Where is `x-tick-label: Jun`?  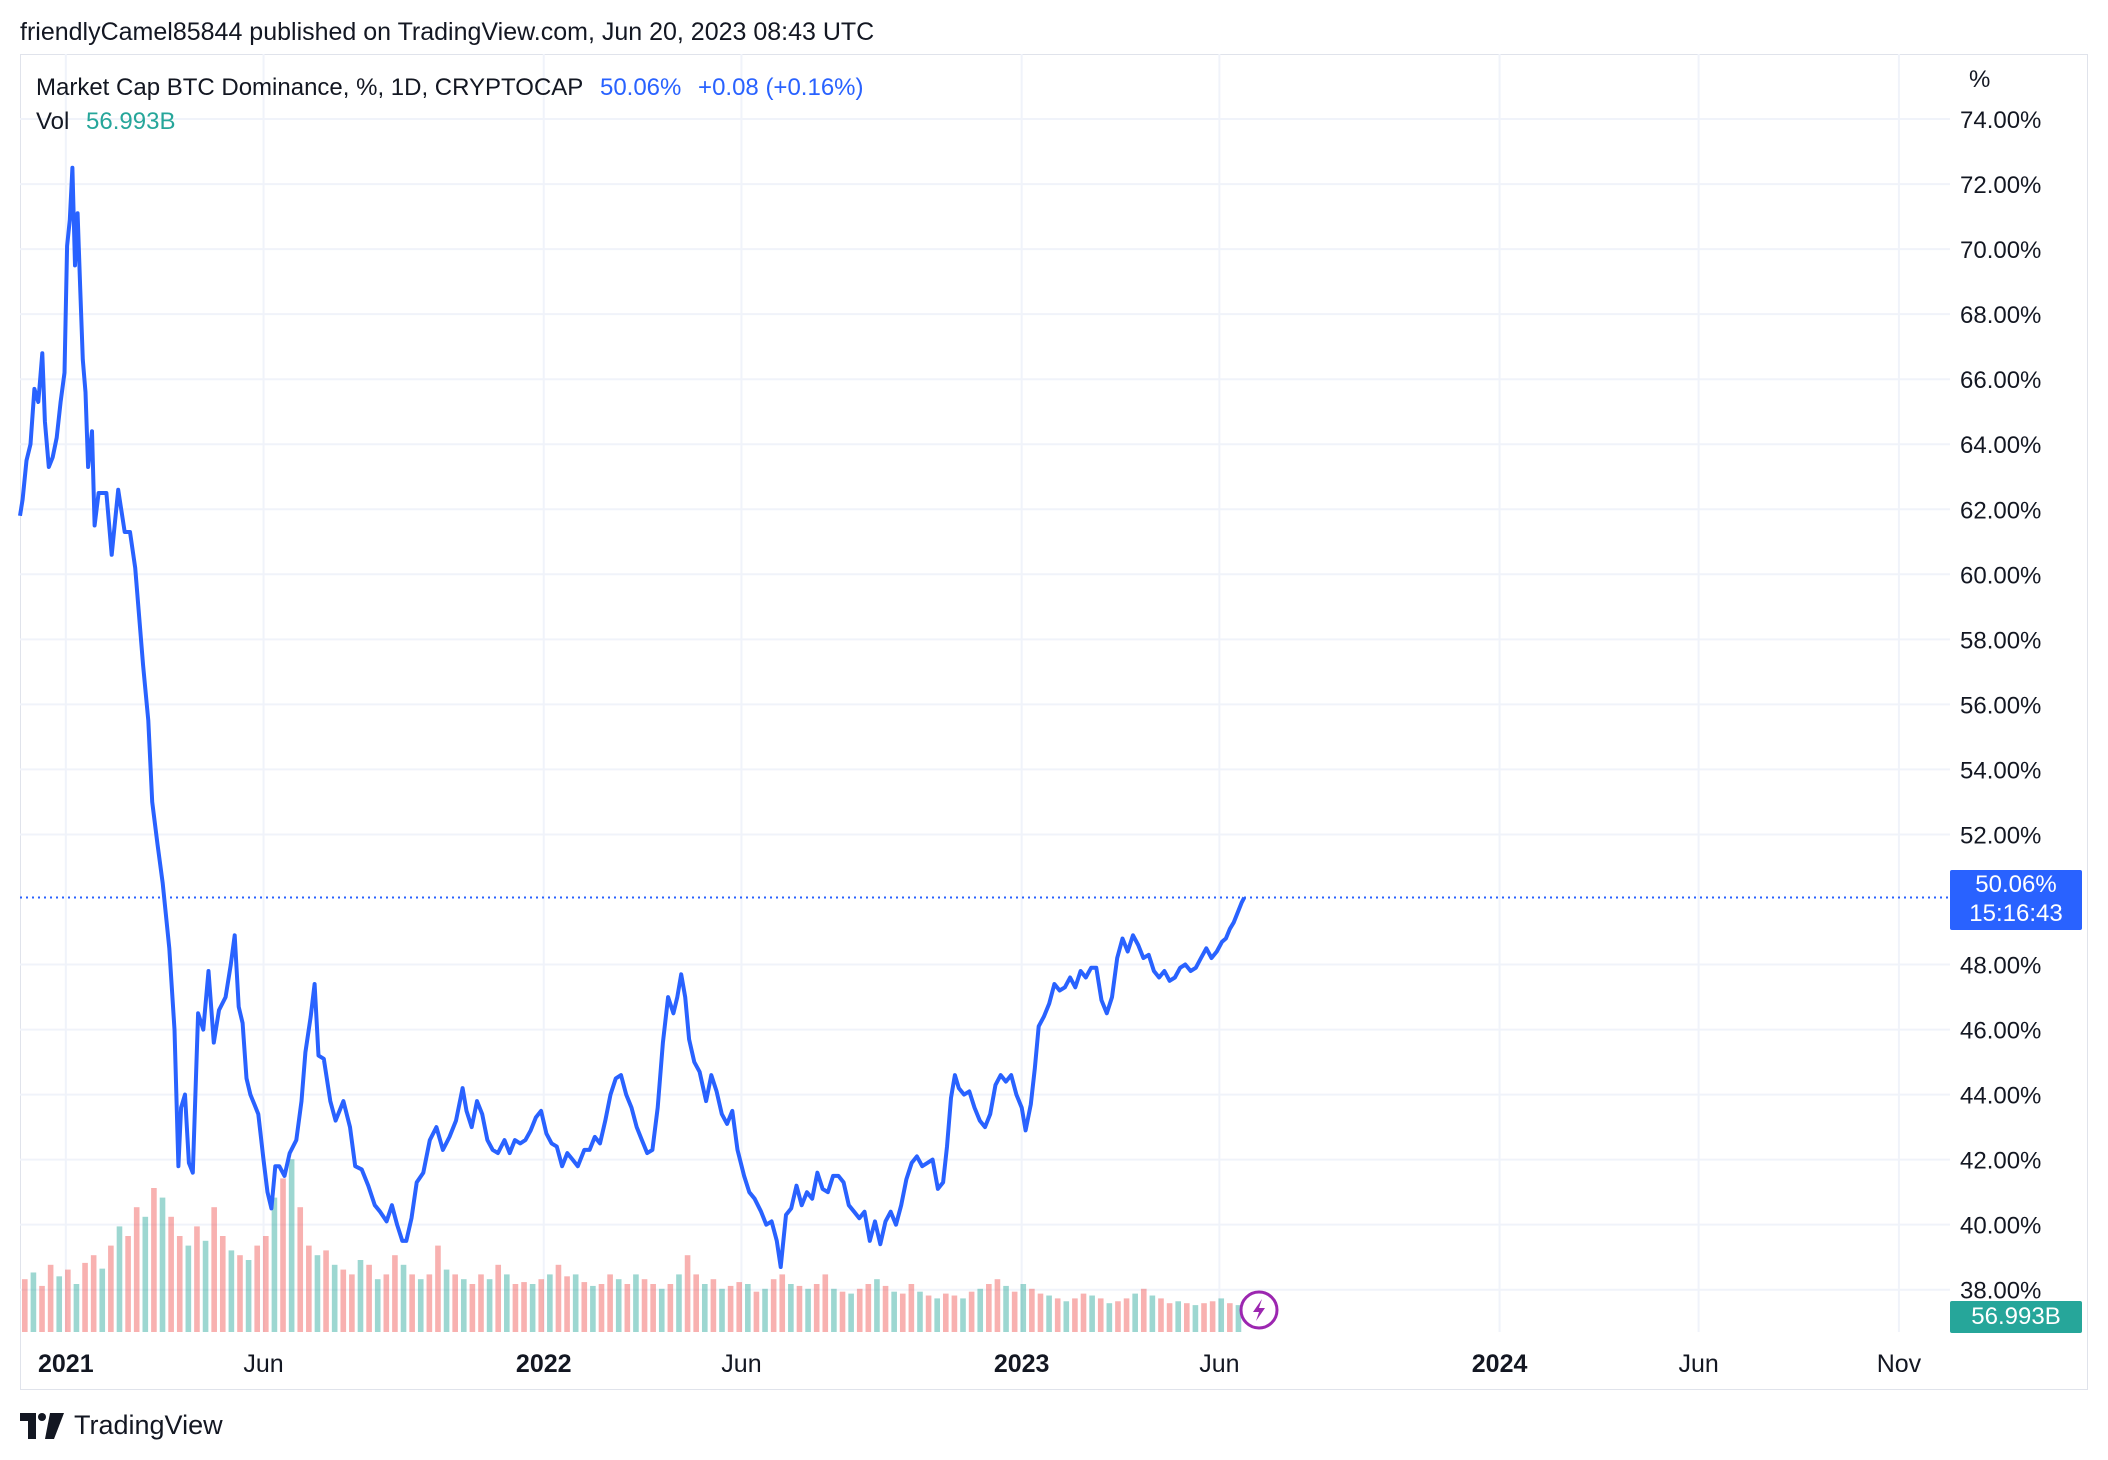
x-tick-label: Jun is located at coordinates (741, 1364).